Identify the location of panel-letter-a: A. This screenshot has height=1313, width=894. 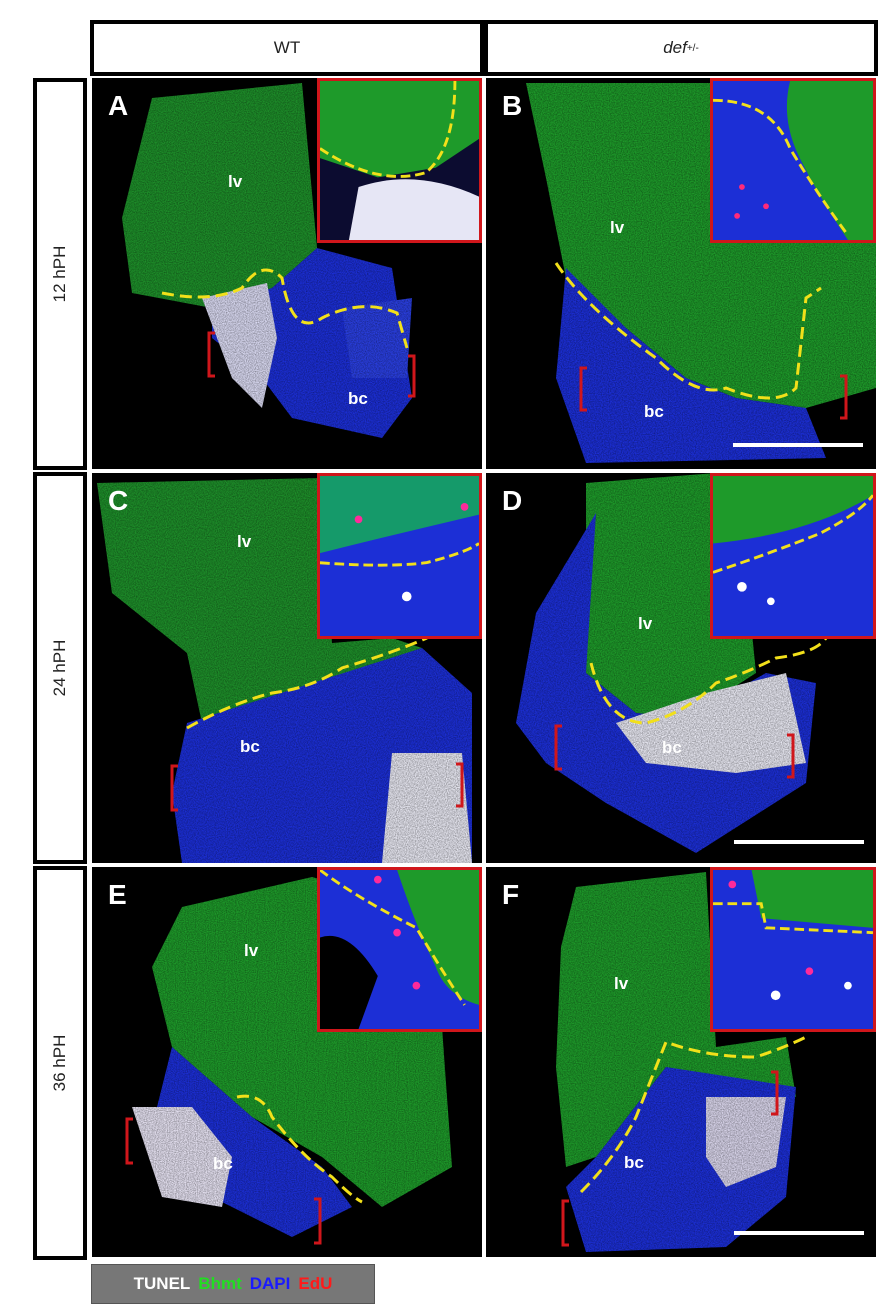
(118, 105).